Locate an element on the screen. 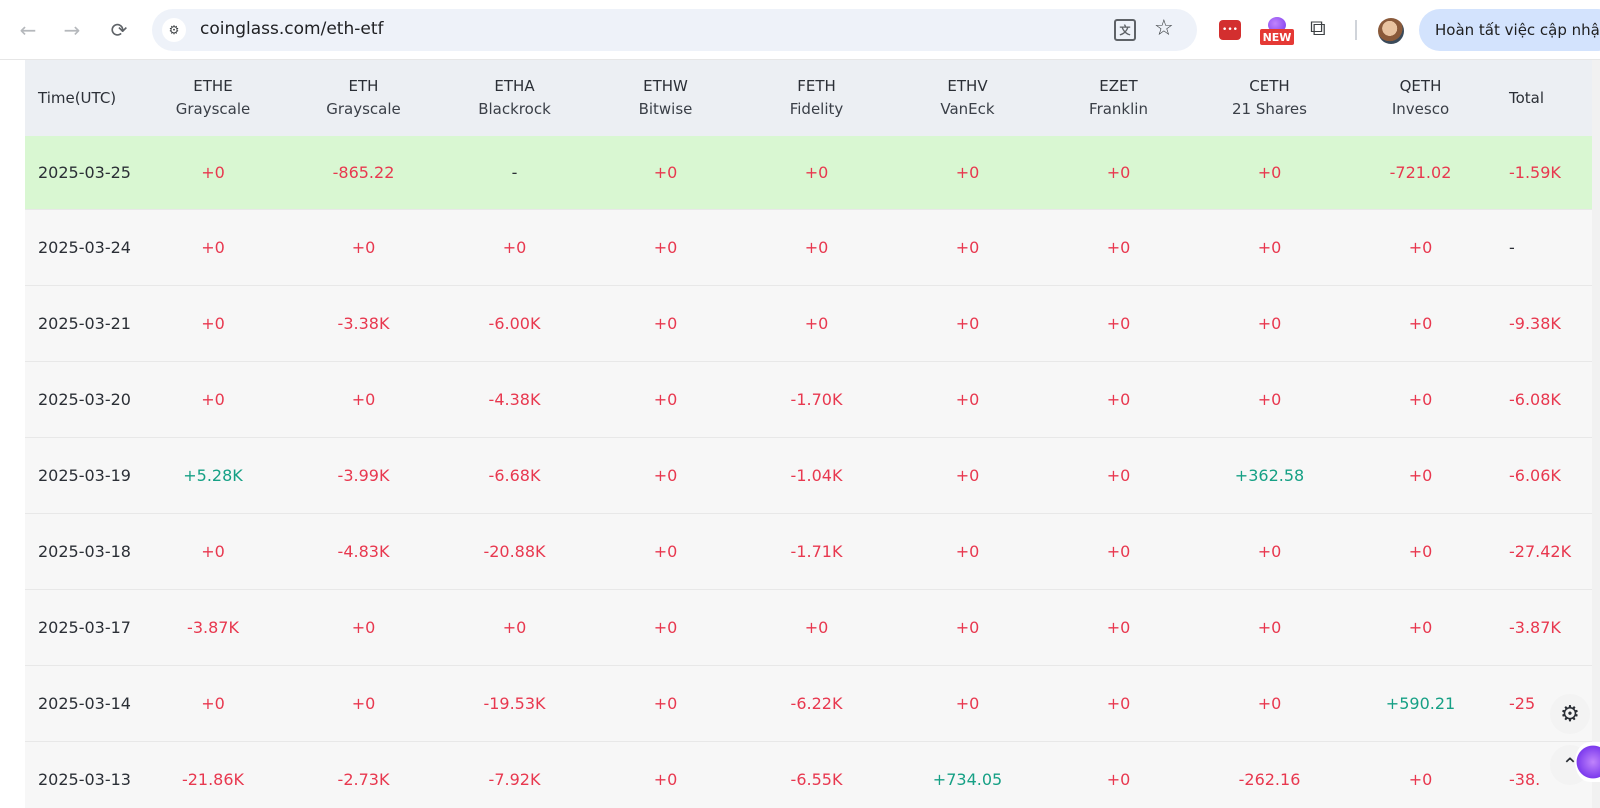 This screenshot has height=808, width=1600. flow-cell-feth: -1.70K is located at coordinates (816, 399).